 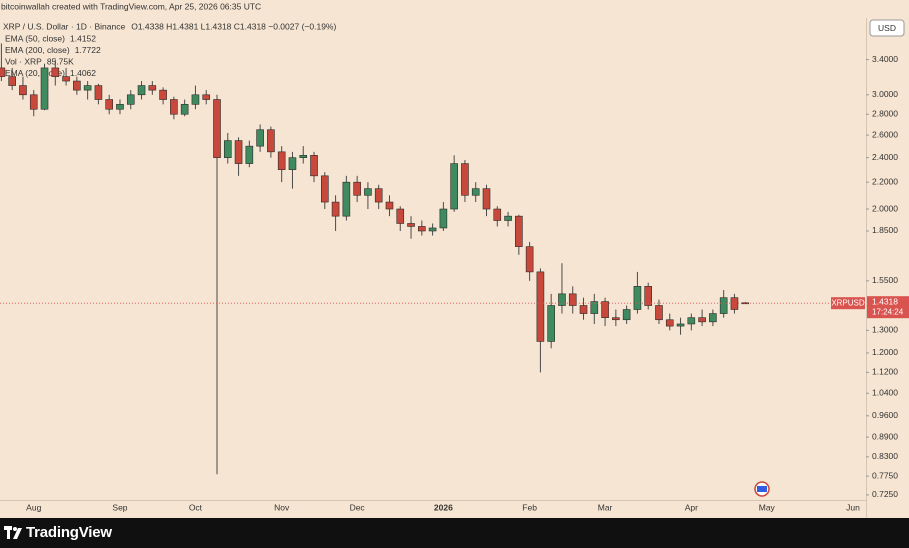 I want to click on y-tick-label: 1.5500, so click(x=885, y=280).